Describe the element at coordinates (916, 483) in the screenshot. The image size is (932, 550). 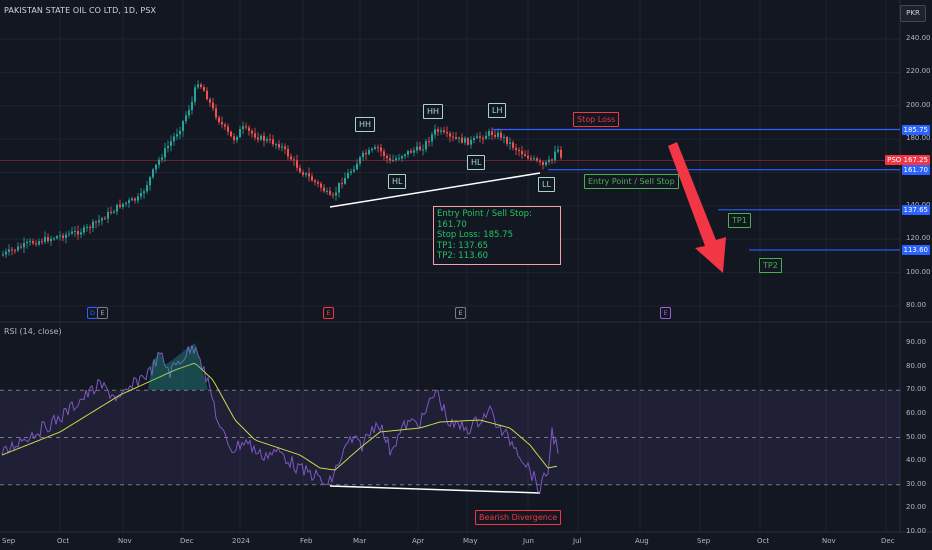
I see `rsi-tick-label: 30.00` at that location.